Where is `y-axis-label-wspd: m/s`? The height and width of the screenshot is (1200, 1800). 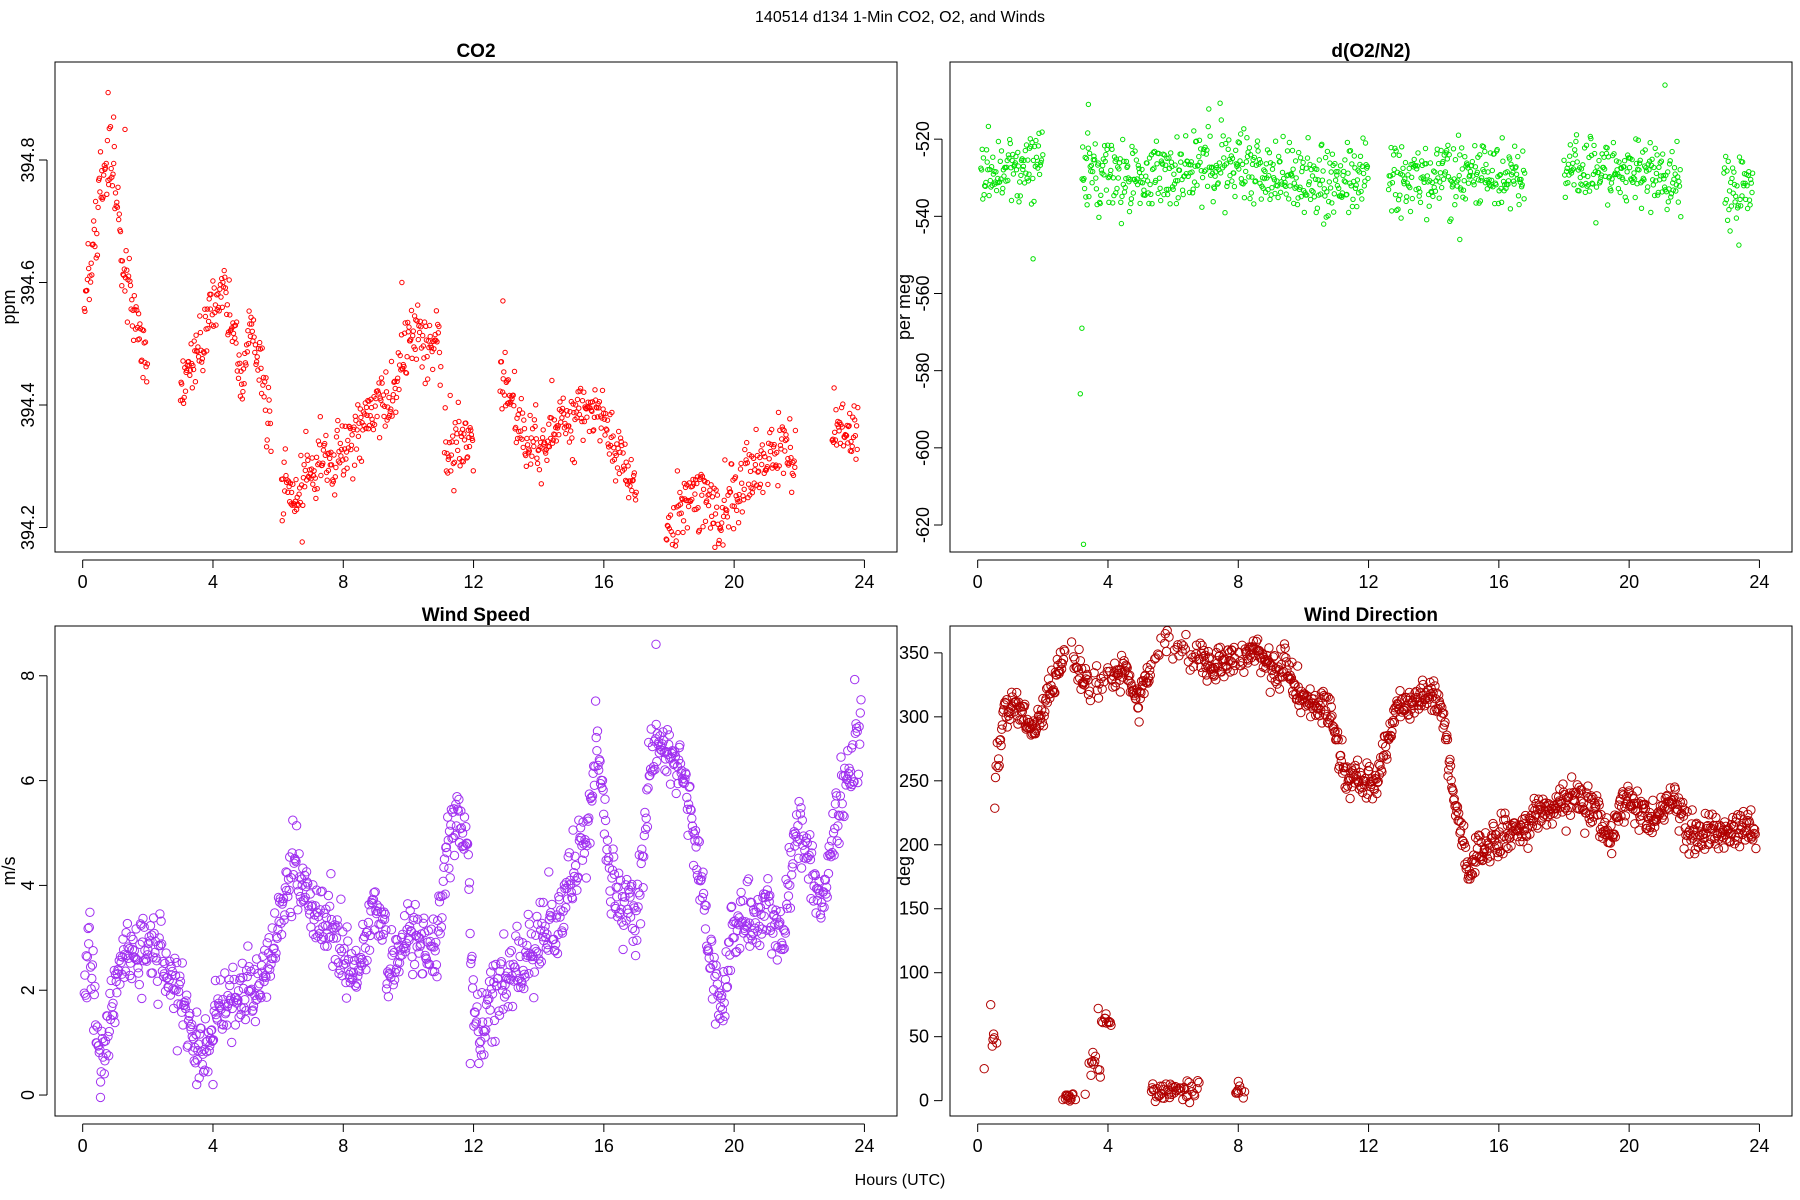
y-axis-label-wspd: m/s is located at coordinates (9, 871).